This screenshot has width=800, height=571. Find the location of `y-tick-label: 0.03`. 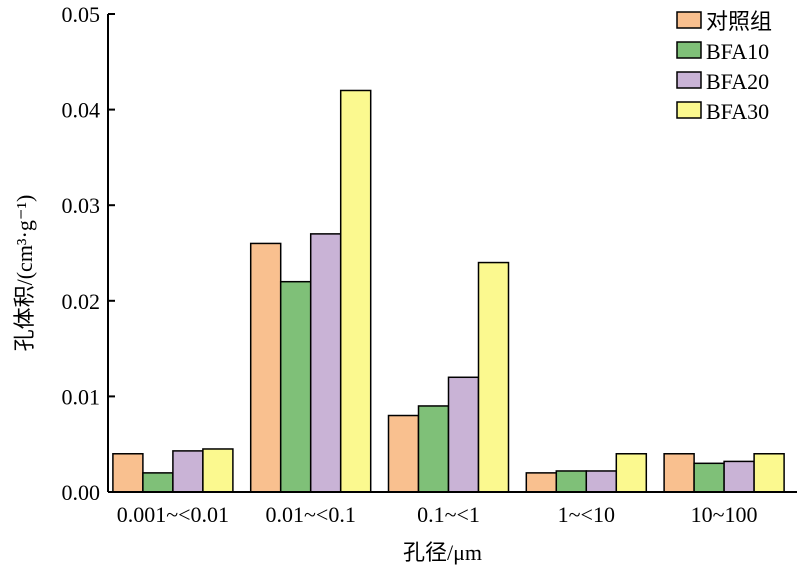

y-tick-label: 0.03 is located at coordinates (81, 205).